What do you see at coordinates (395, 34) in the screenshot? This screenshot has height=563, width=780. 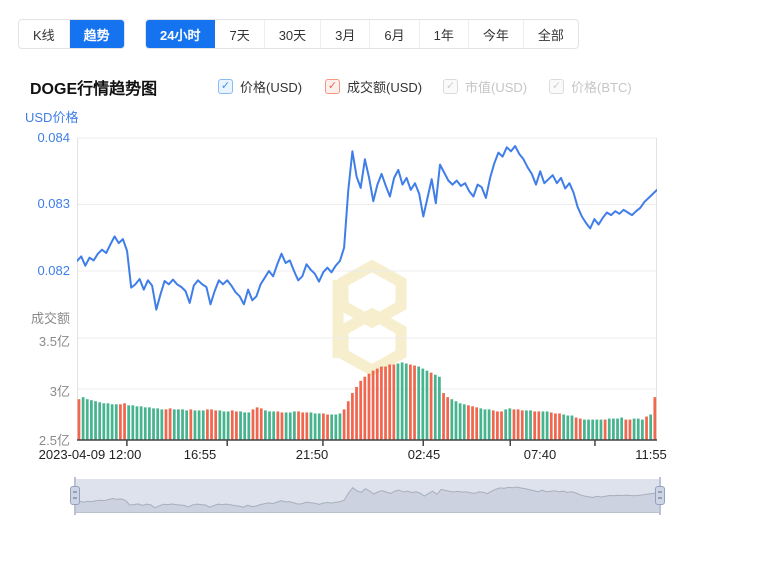 I see `tab-6m: 6月` at bounding box center [395, 34].